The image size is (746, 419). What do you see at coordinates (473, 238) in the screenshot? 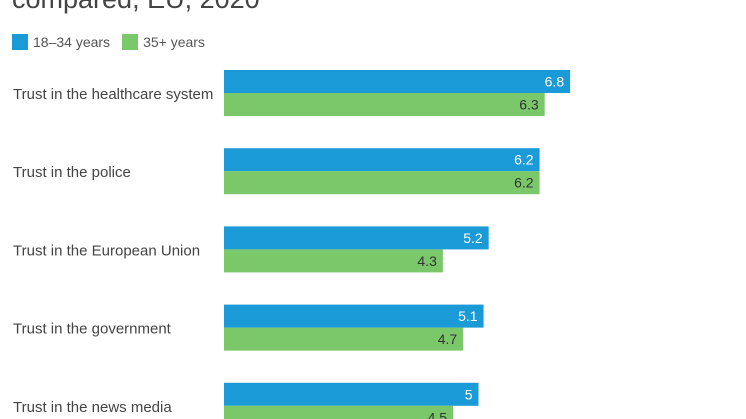
I see `bar-value-label: 5.2` at bounding box center [473, 238].